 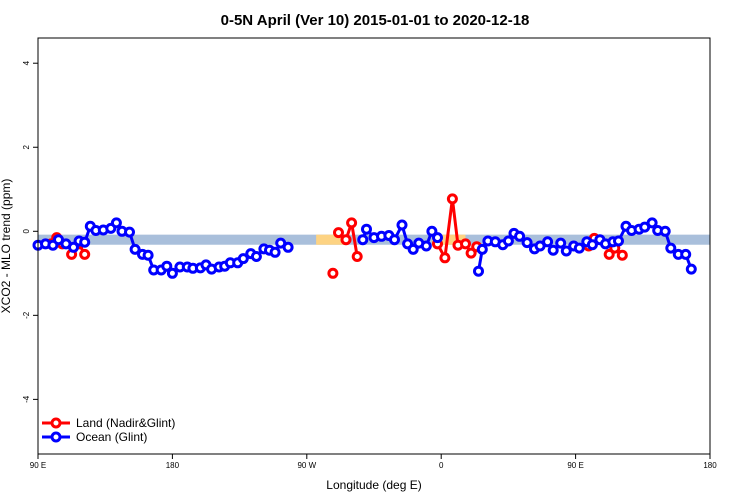 I want to click on y-tick-label: 0, so click(x=26, y=231).